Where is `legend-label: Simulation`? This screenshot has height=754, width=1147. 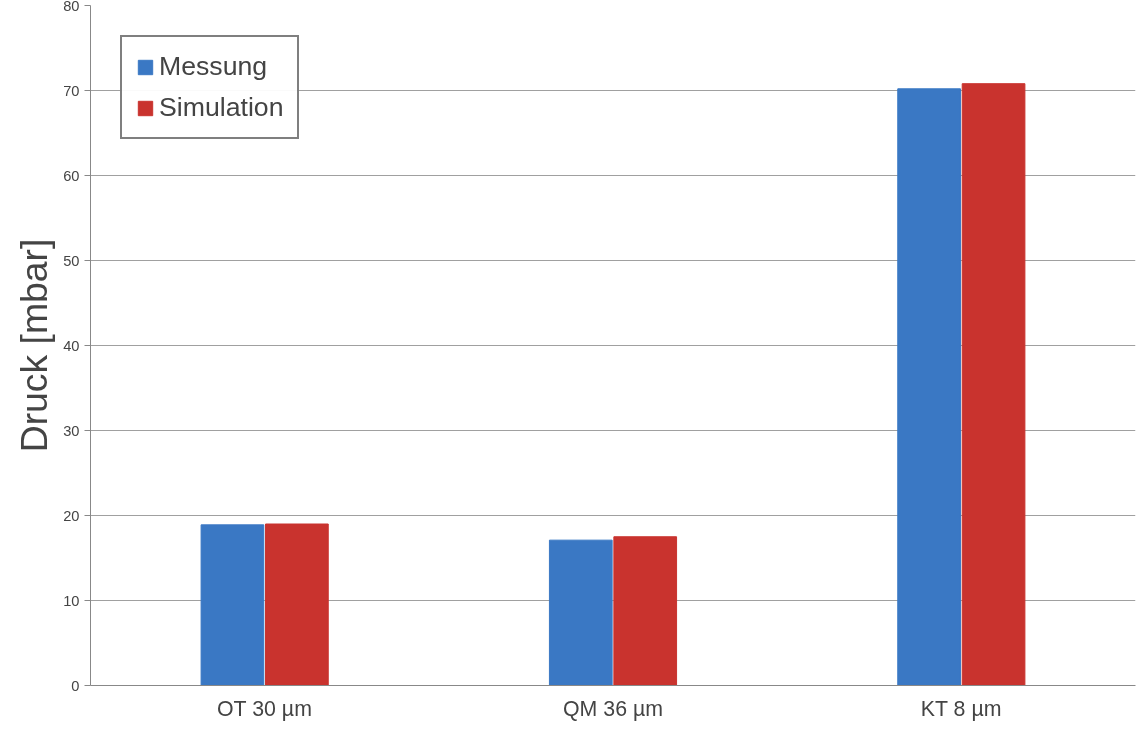 legend-label: Simulation is located at coordinates (221, 107).